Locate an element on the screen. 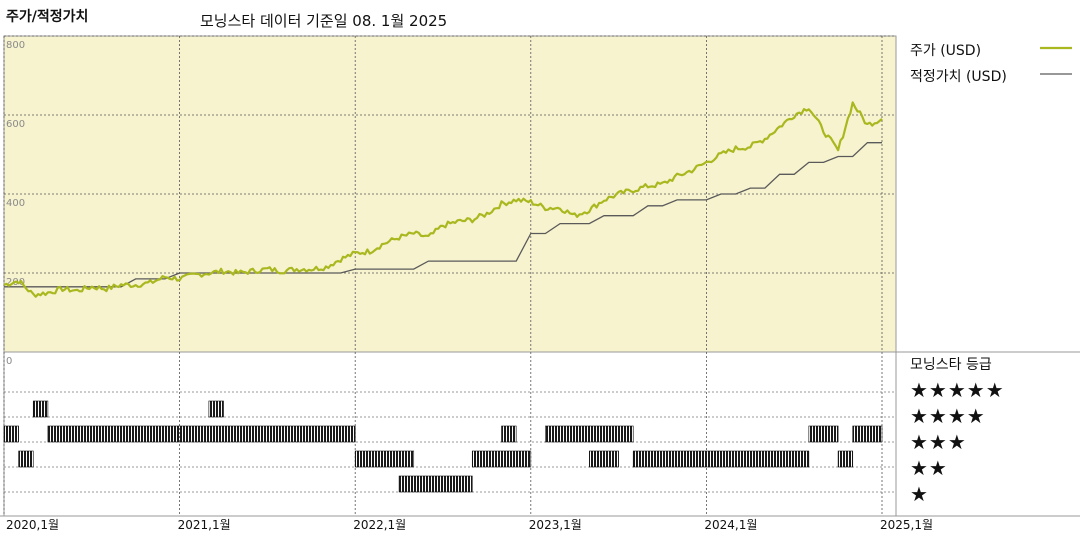  legend-price-label: 주가 (USD) is located at coordinates (946, 51).